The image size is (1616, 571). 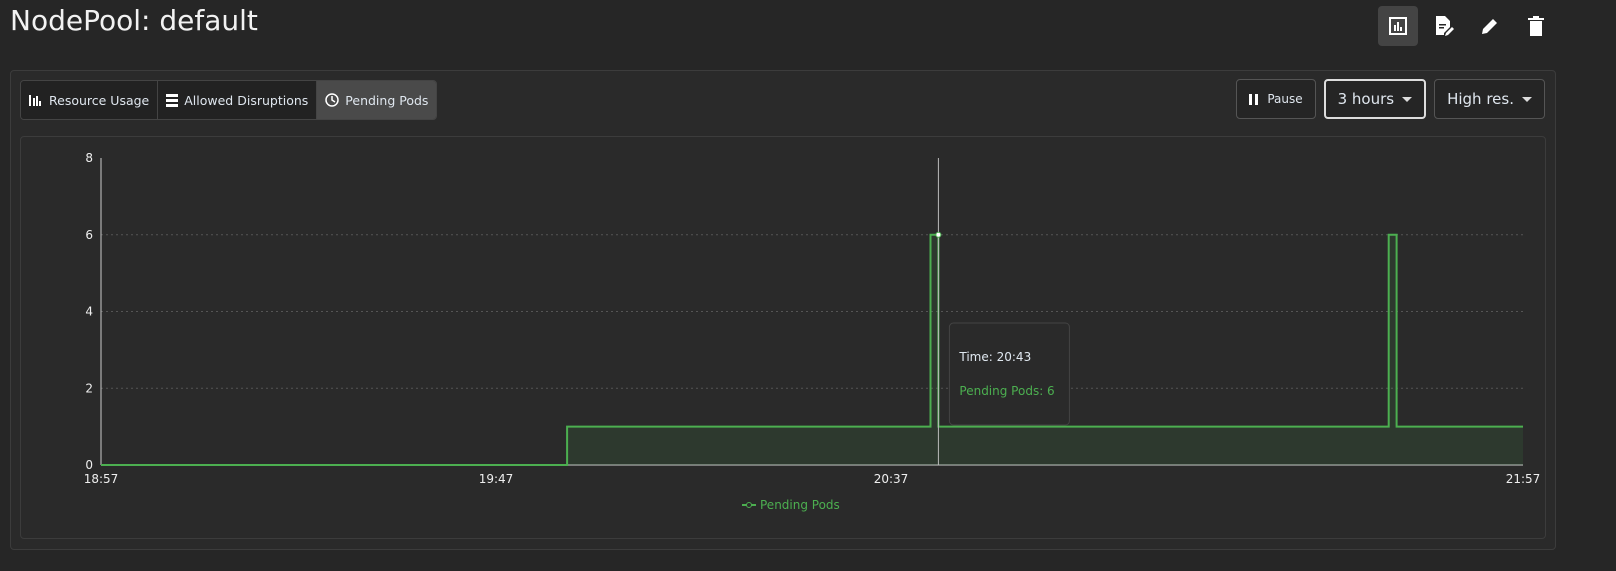 I want to click on edit-document-icon, so click(x=1445, y=26).